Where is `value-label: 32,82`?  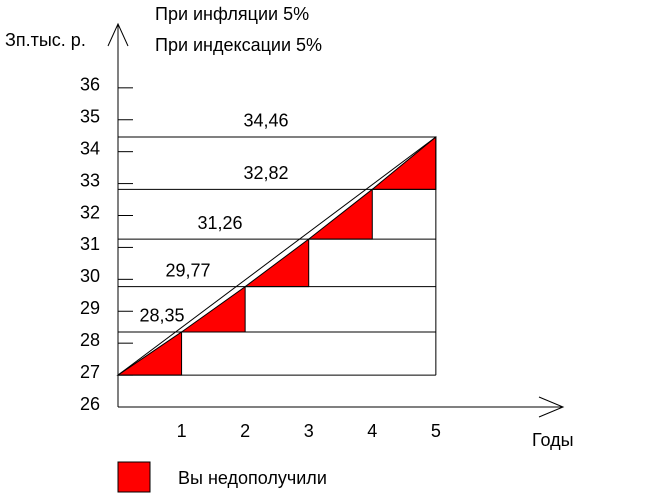 value-label: 32,82 is located at coordinates (265, 173).